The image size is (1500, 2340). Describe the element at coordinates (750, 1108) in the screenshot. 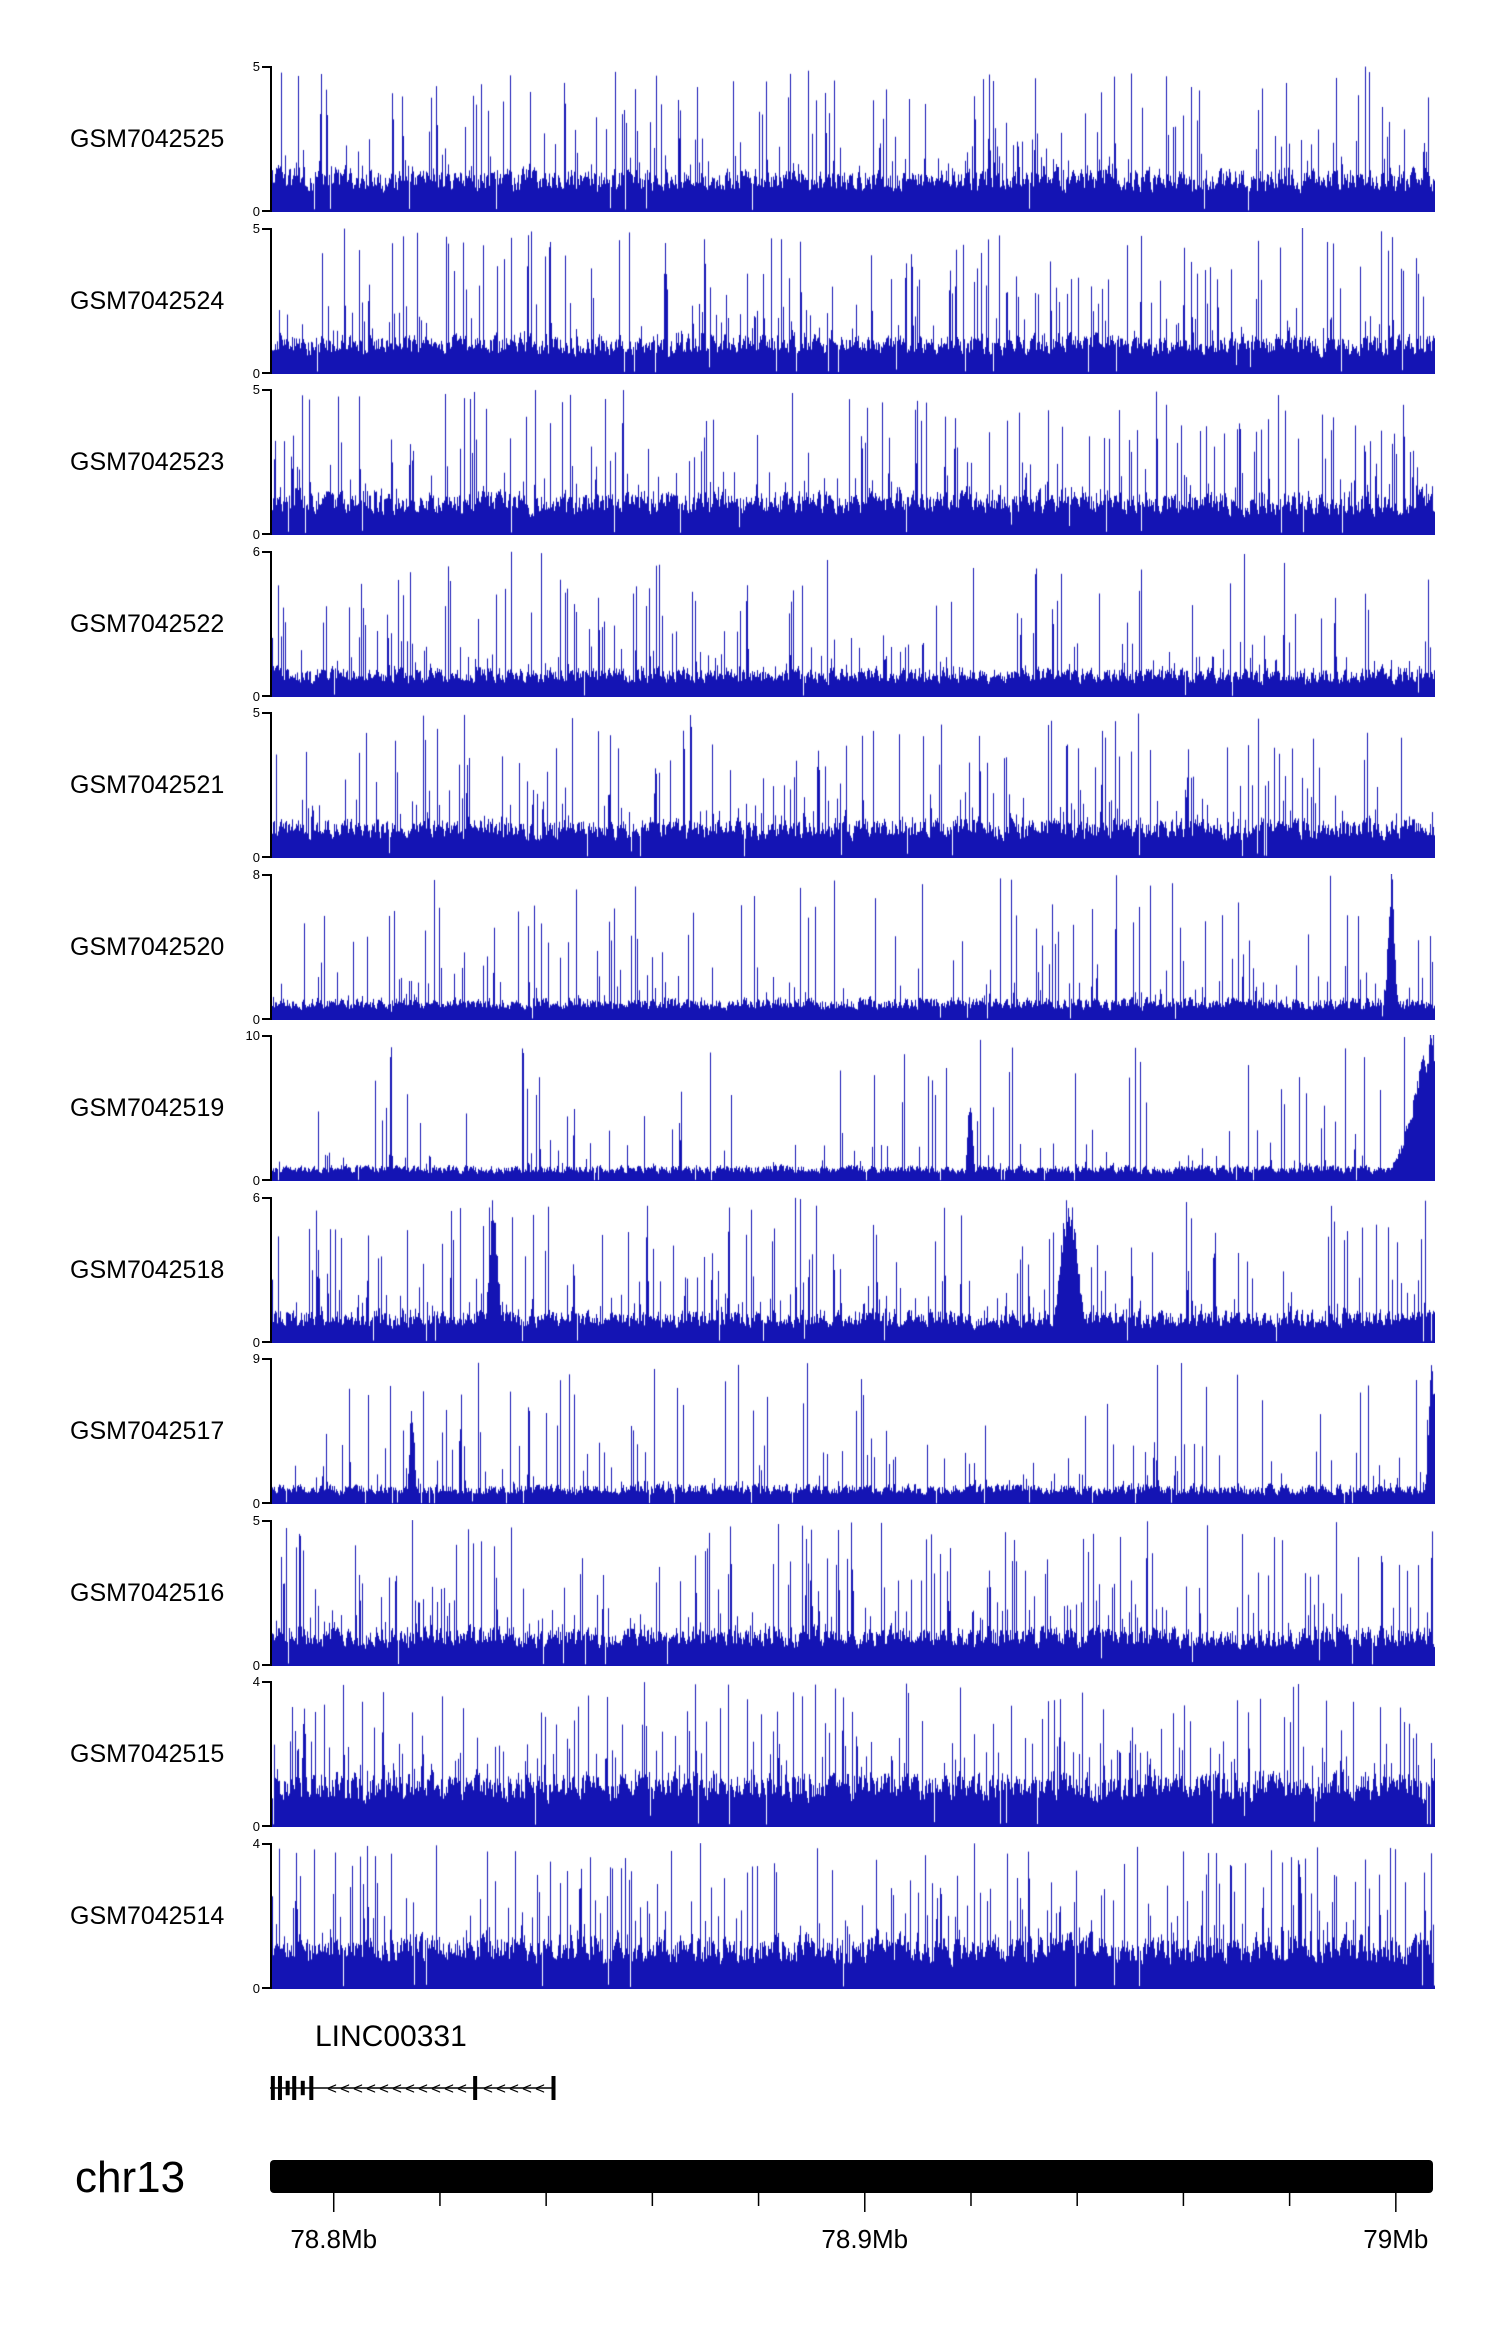

I see `track-row: GSM7042519 10 0` at that location.